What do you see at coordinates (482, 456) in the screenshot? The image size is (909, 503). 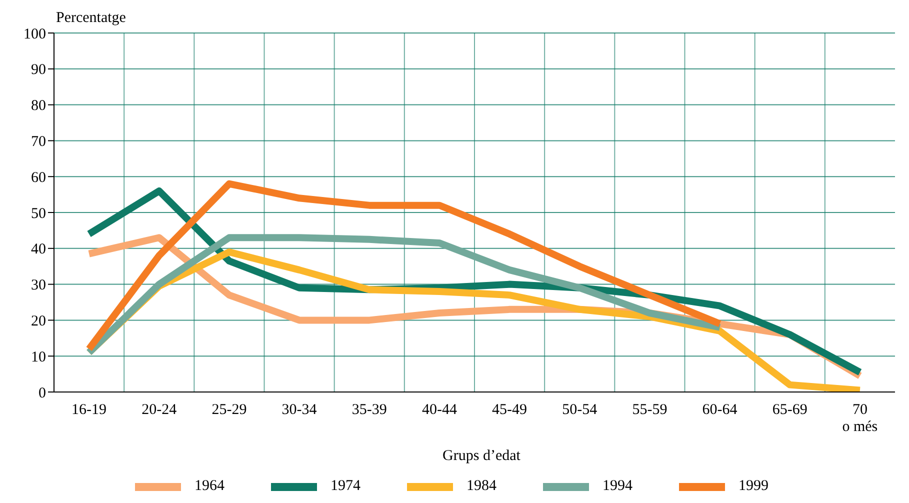 I see `x-axis-title: Grups d’edat` at bounding box center [482, 456].